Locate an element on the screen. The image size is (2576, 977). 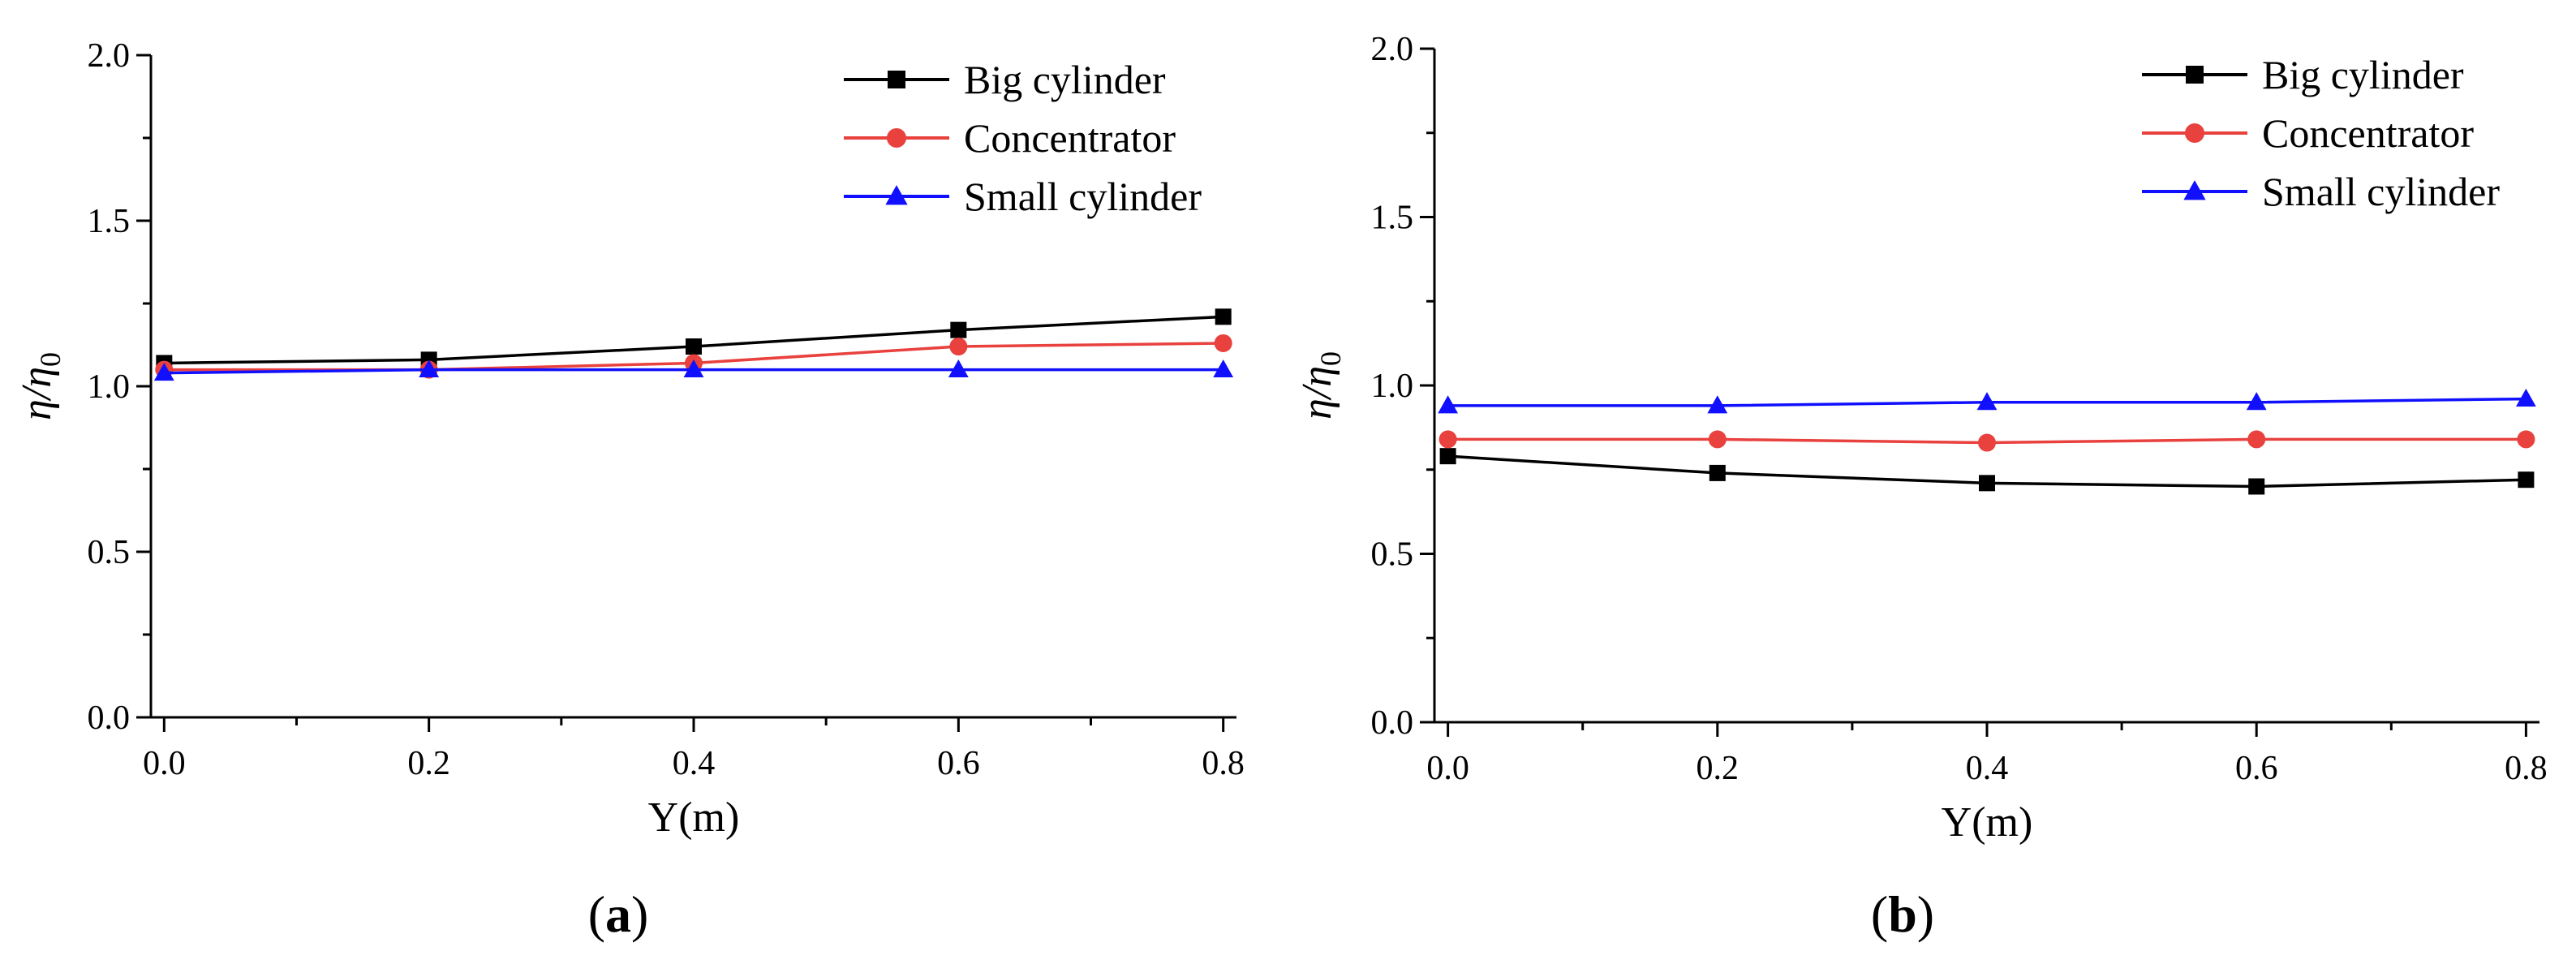
series-big-cylinder is located at coordinates (1987, 471).